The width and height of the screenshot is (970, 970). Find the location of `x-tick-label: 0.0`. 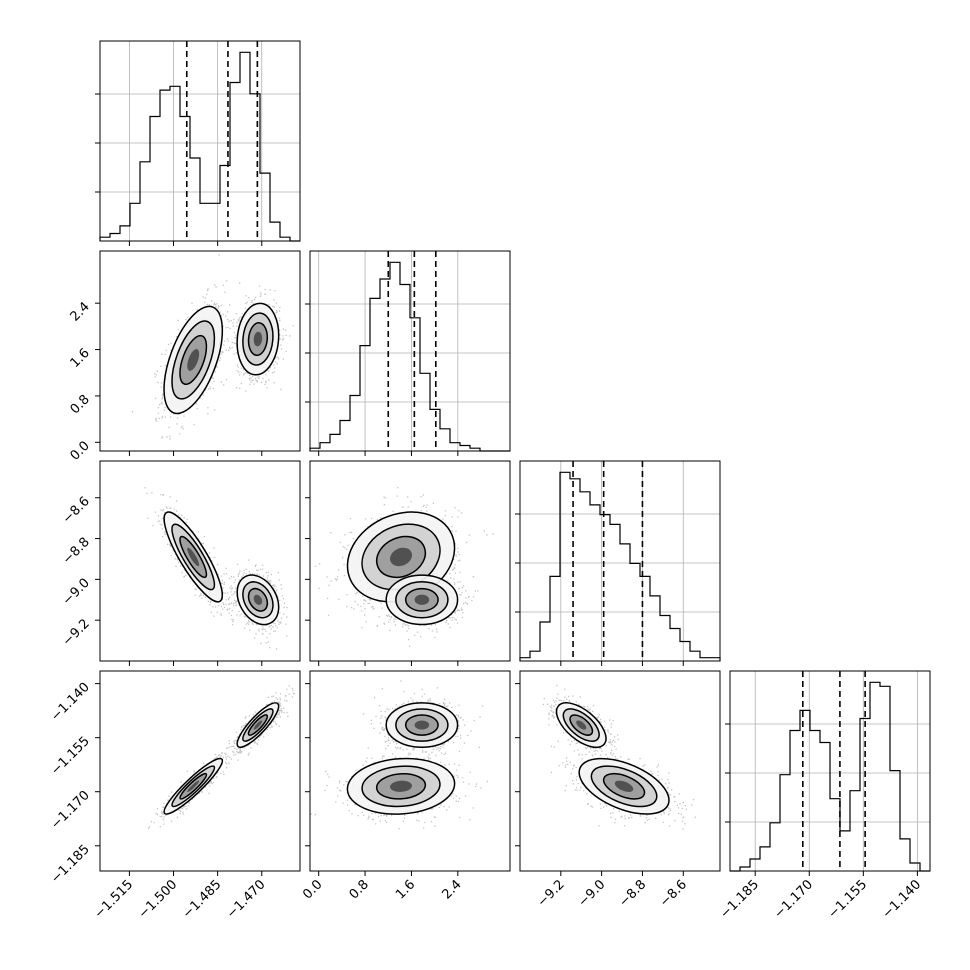

x-tick-label: 0.0 is located at coordinates (312, 889).